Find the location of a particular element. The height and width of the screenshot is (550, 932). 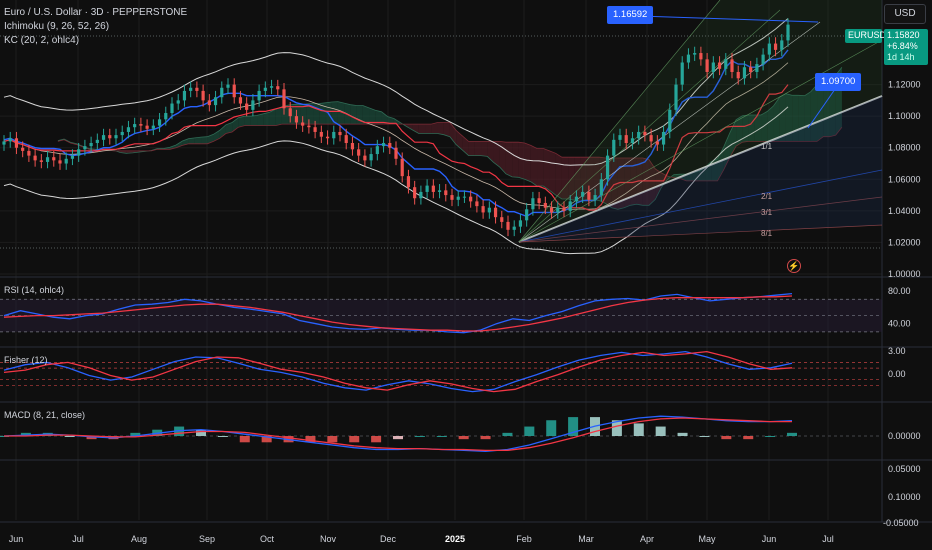

macd-axis-tick: -0.05000 is located at coordinates (901, 523).